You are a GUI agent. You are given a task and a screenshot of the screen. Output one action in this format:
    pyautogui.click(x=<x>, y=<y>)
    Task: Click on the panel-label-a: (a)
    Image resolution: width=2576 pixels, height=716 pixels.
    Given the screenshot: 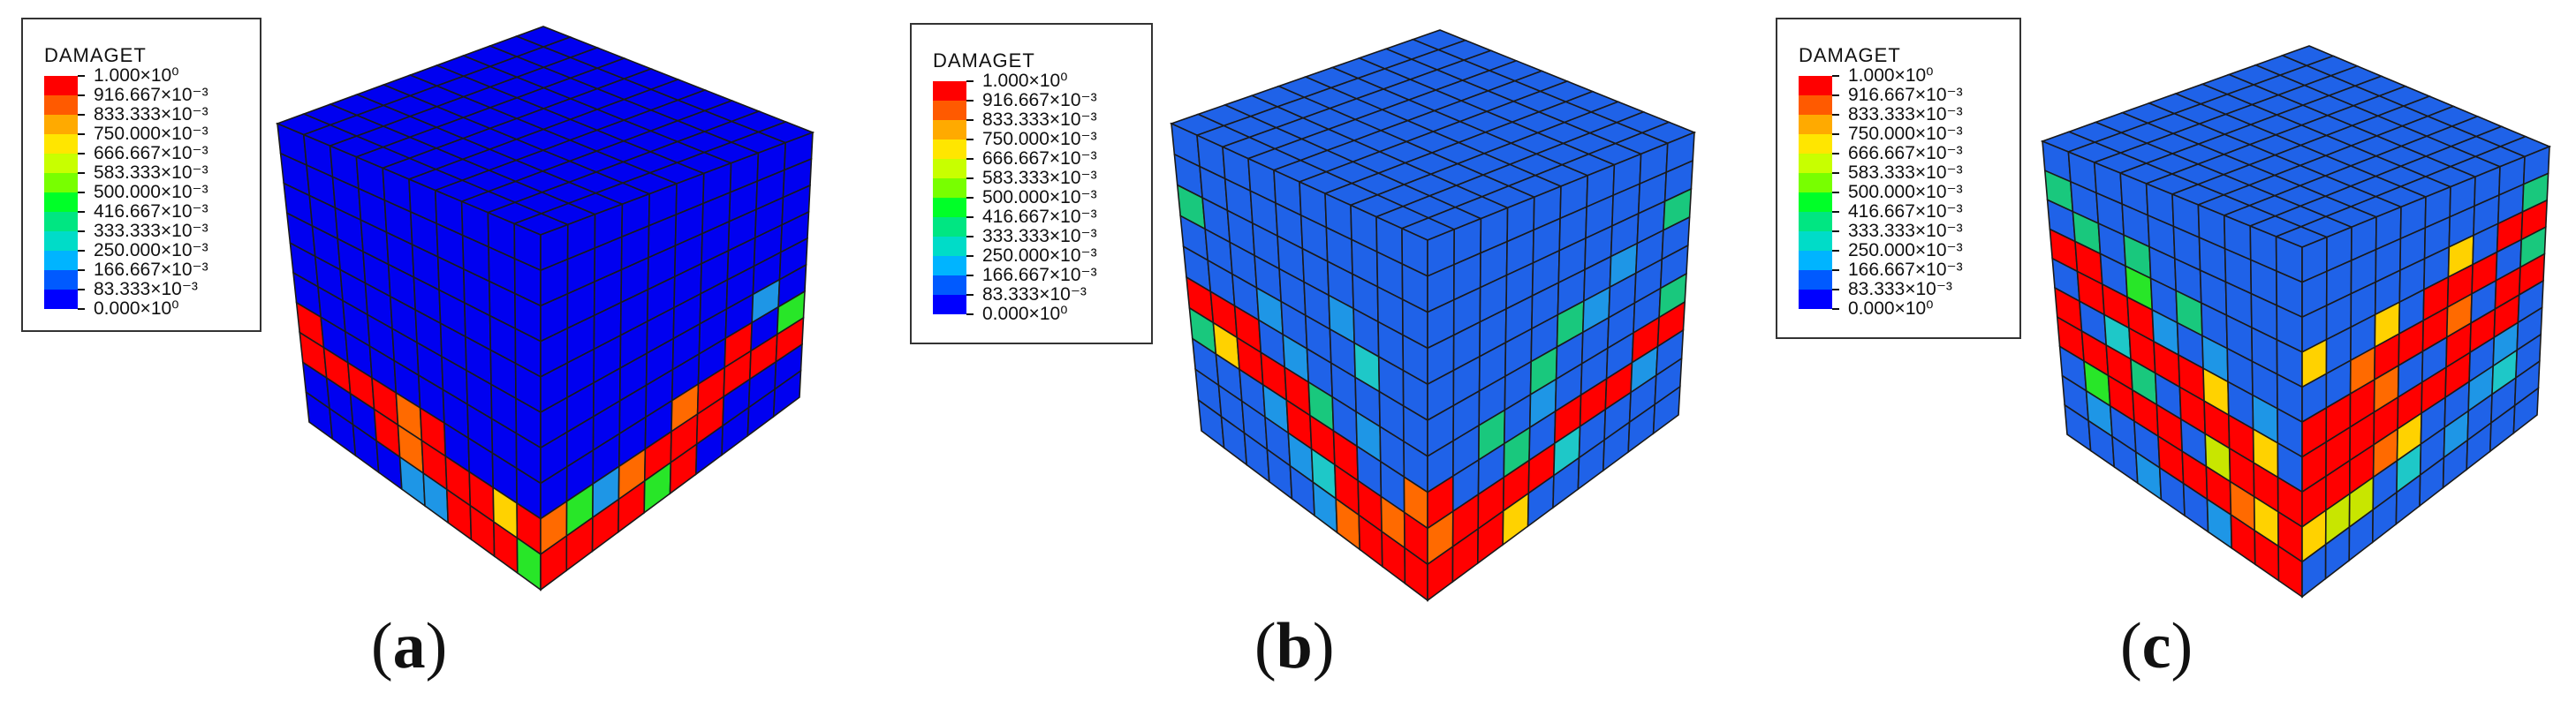 What is the action you would take?
    pyautogui.click(x=410, y=646)
    